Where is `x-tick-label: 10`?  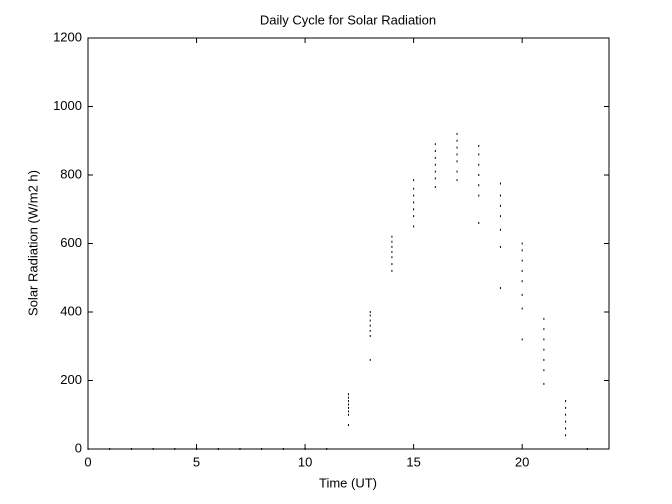
x-tick-label: 10 is located at coordinates (305, 461).